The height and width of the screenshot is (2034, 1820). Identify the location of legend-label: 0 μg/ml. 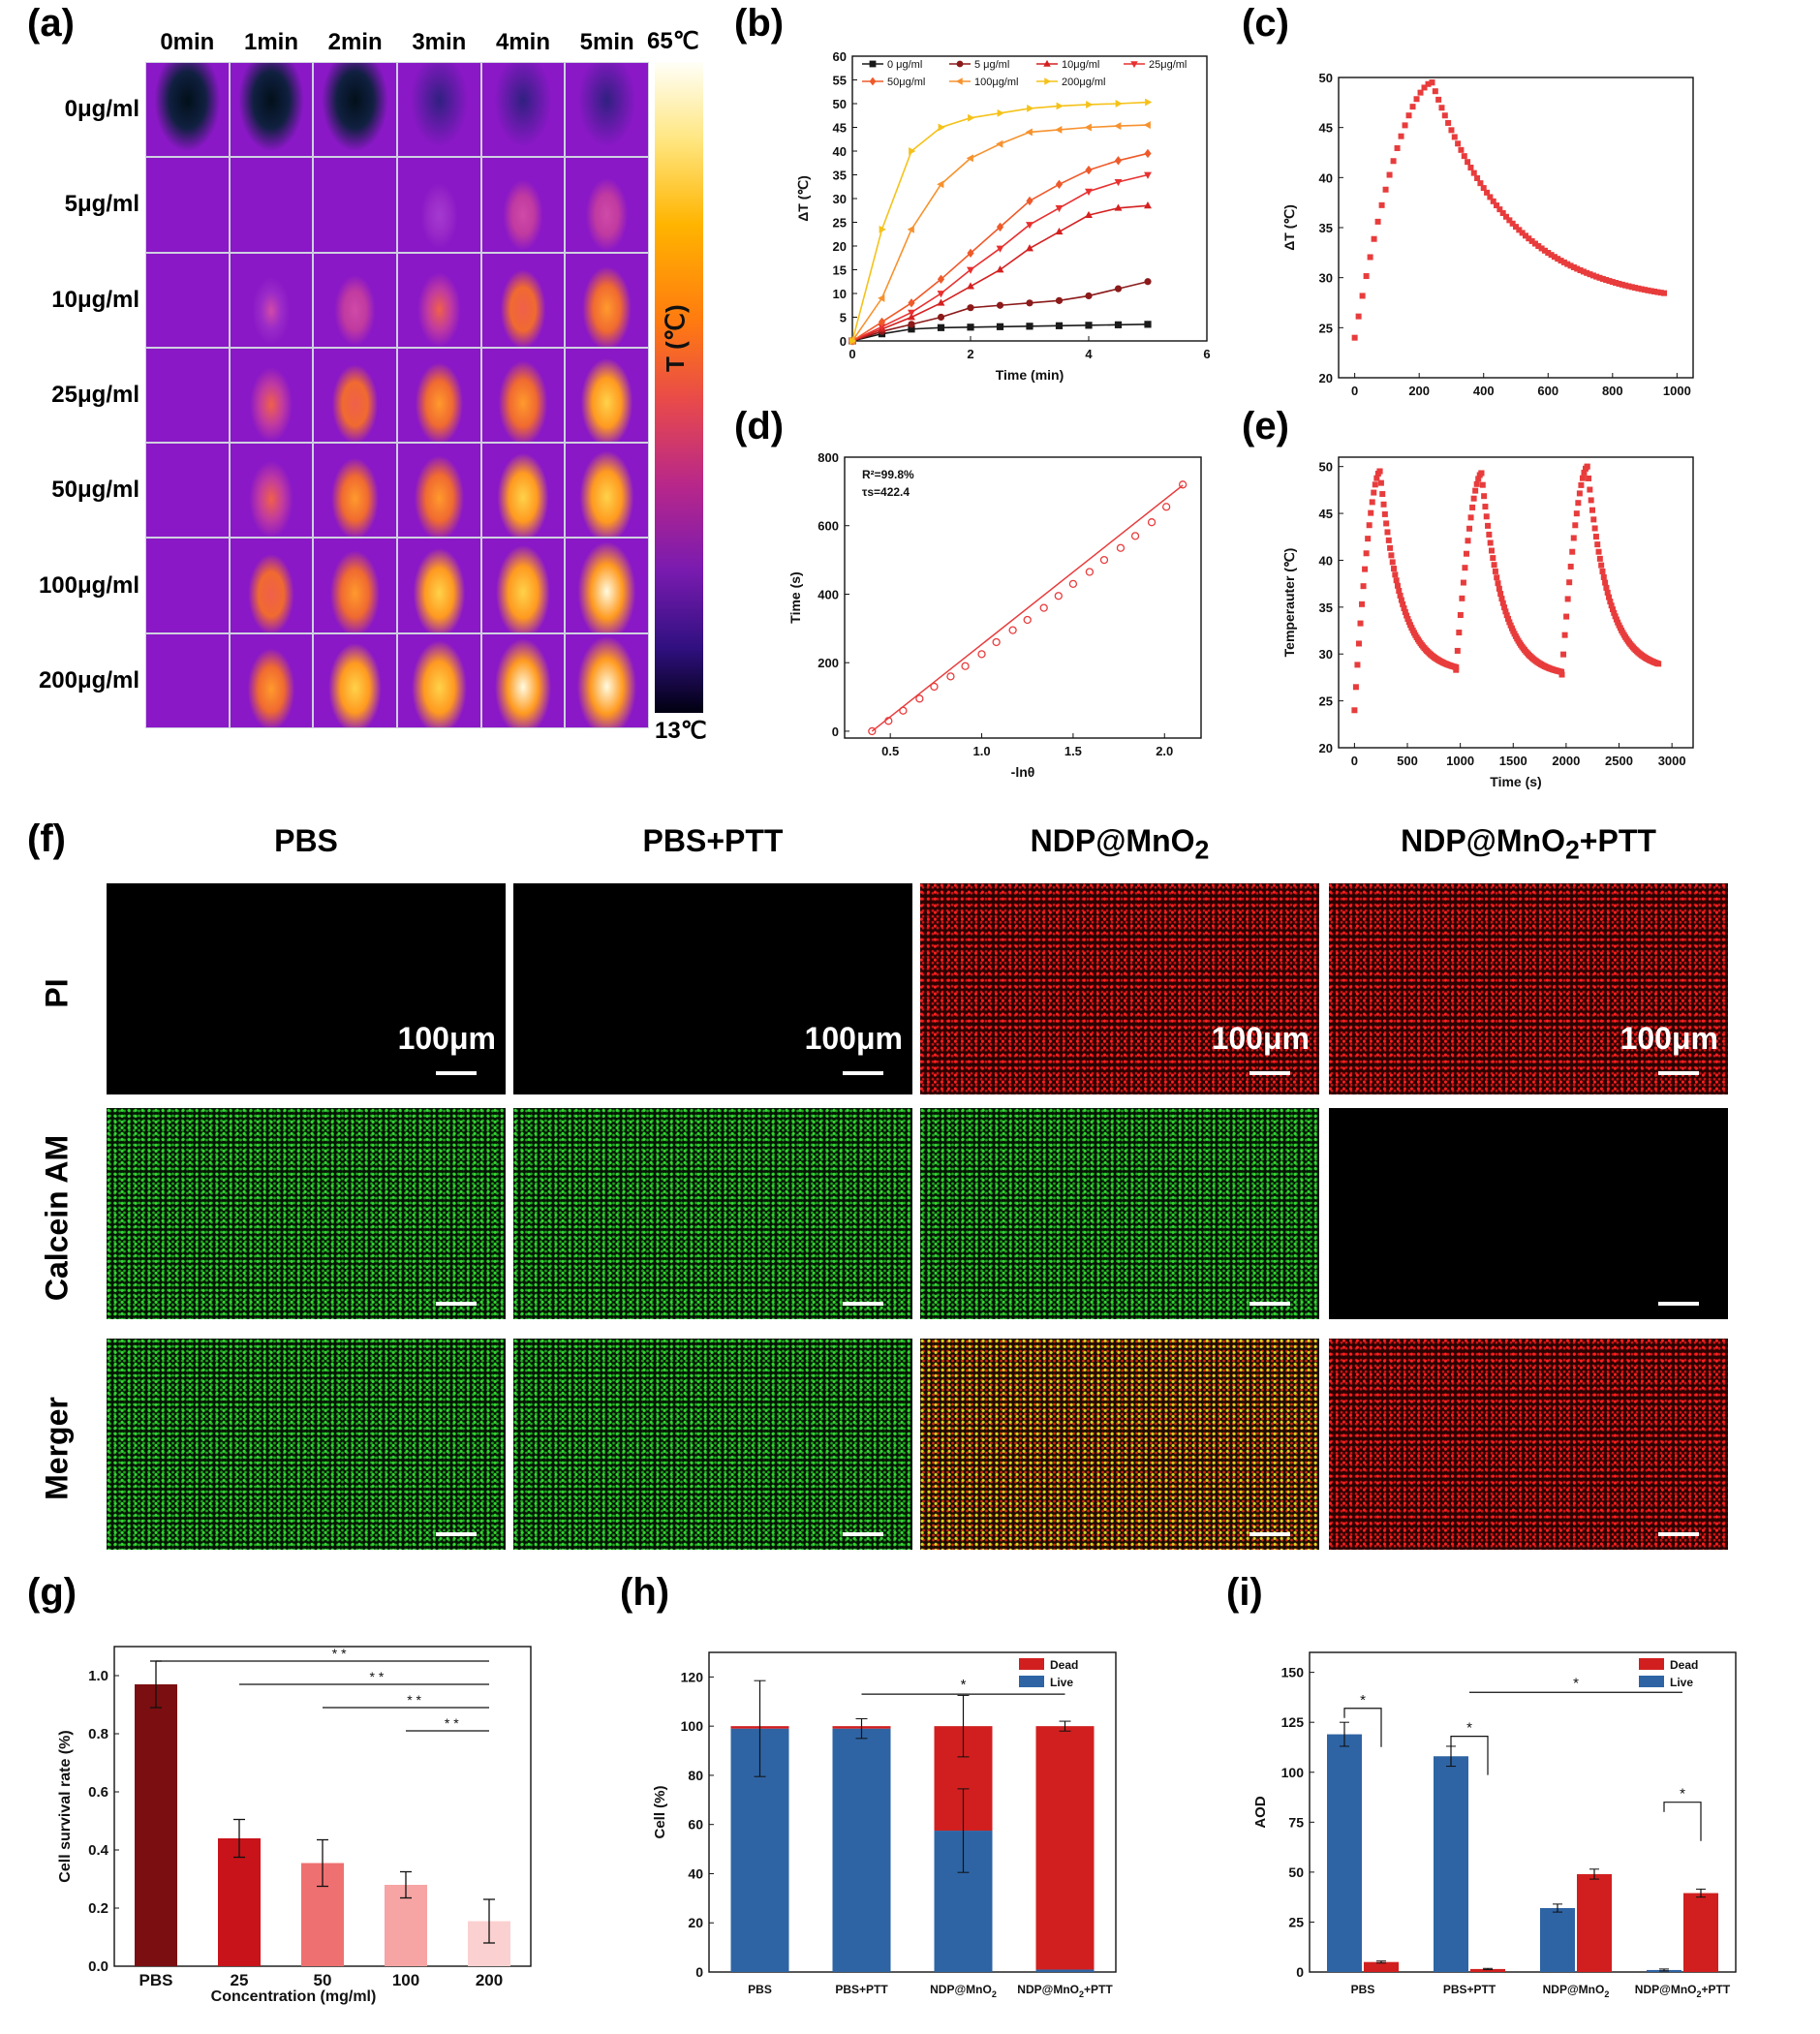
(904, 65).